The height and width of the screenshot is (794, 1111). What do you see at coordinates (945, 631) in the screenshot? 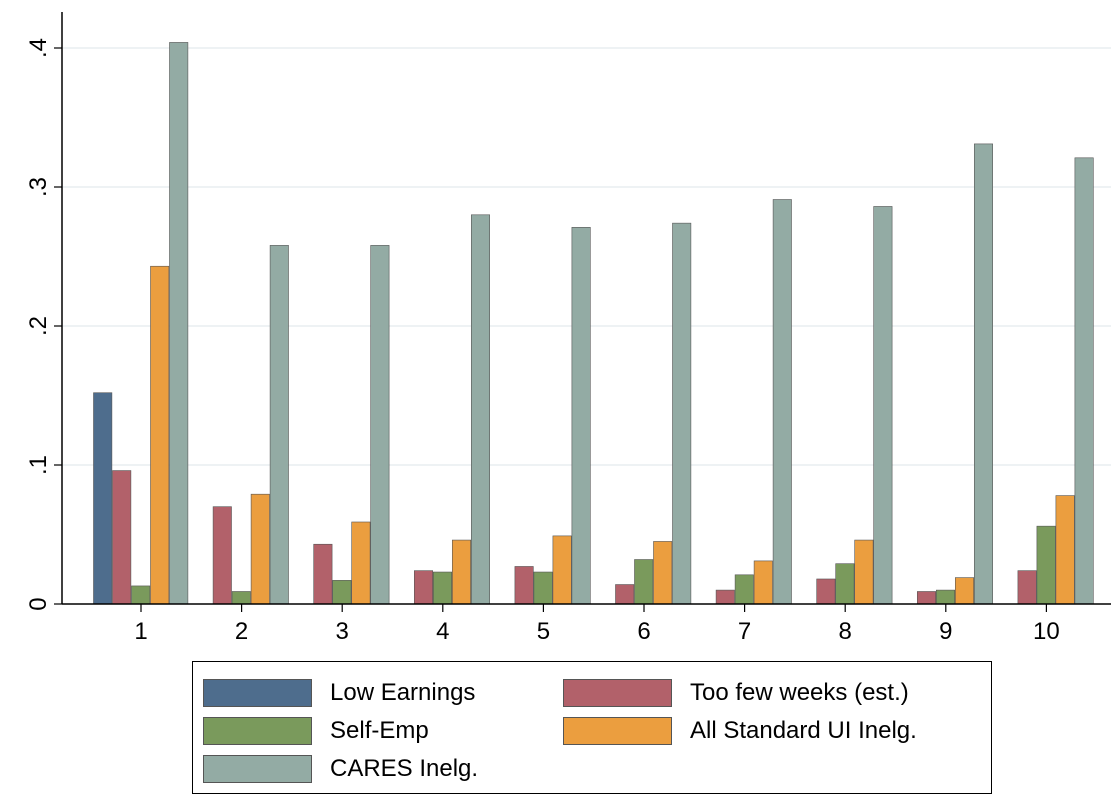
I see `x-tick-label: 9` at bounding box center [945, 631].